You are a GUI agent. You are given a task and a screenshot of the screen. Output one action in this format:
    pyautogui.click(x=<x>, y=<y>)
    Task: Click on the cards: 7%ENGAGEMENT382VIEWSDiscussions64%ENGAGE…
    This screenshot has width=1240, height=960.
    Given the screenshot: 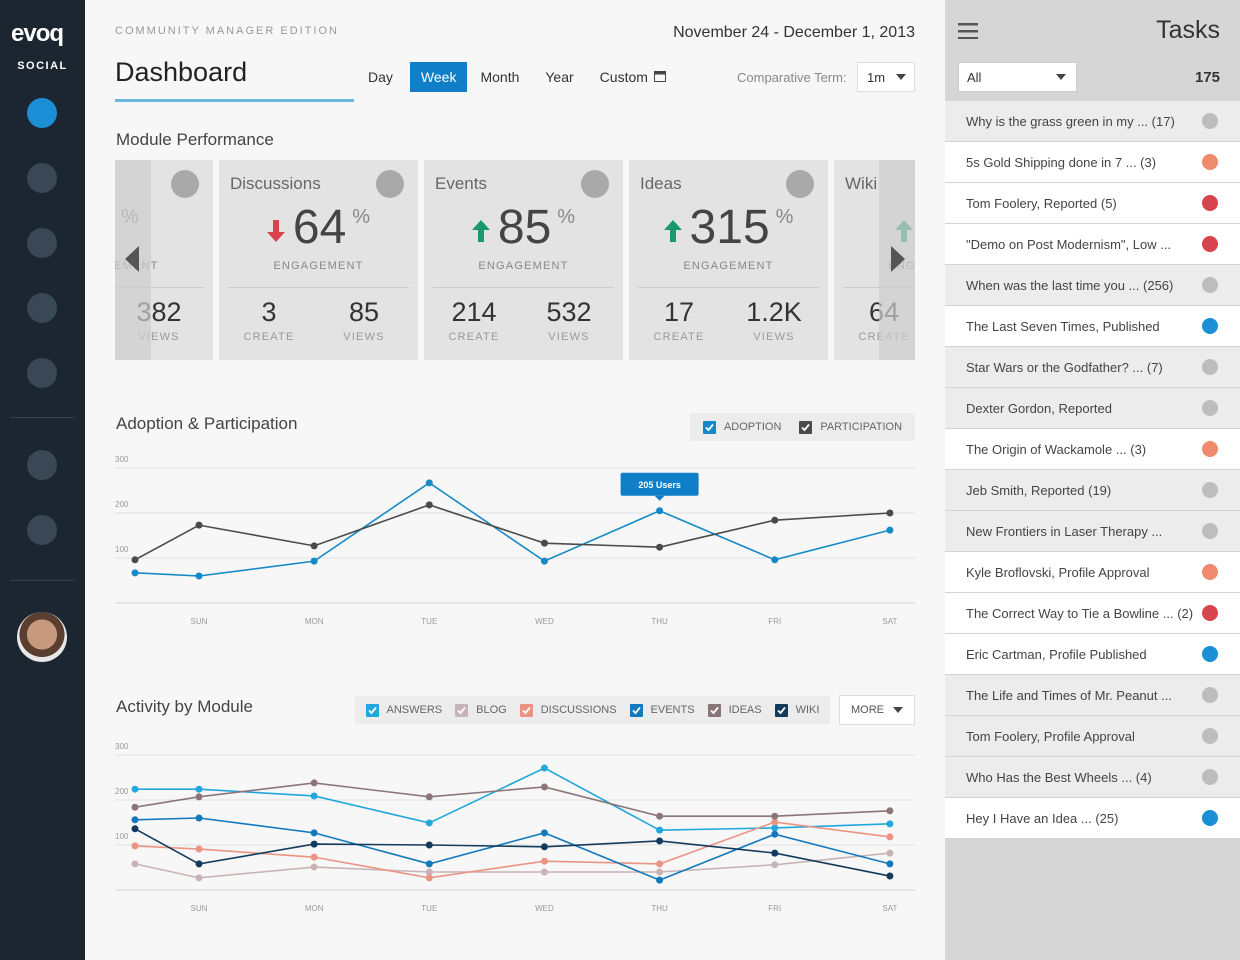 What is the action you would take?
    pyautogui.click(x=515, y=260)
    